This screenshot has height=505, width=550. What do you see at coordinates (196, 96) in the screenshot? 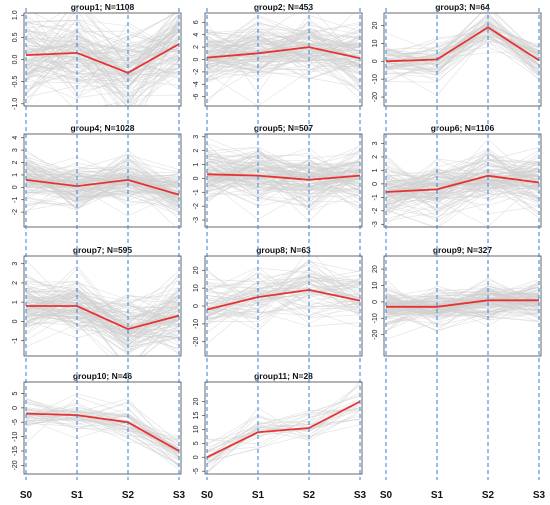
I see `y-tick-label: -6` at bounding box center [196, 96].